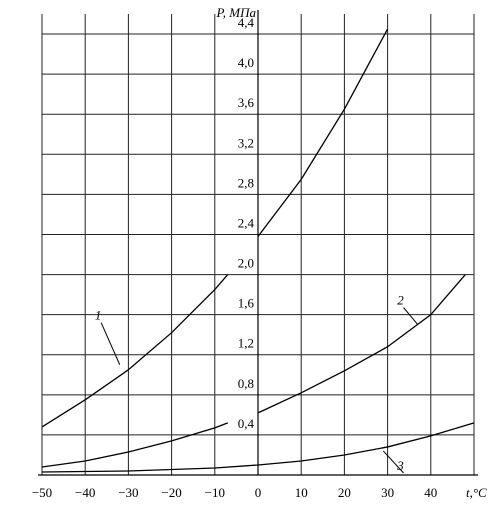  Describe the element at coordinates (98, 315) in the screenshot. I see `curve-label: 1` at that location.